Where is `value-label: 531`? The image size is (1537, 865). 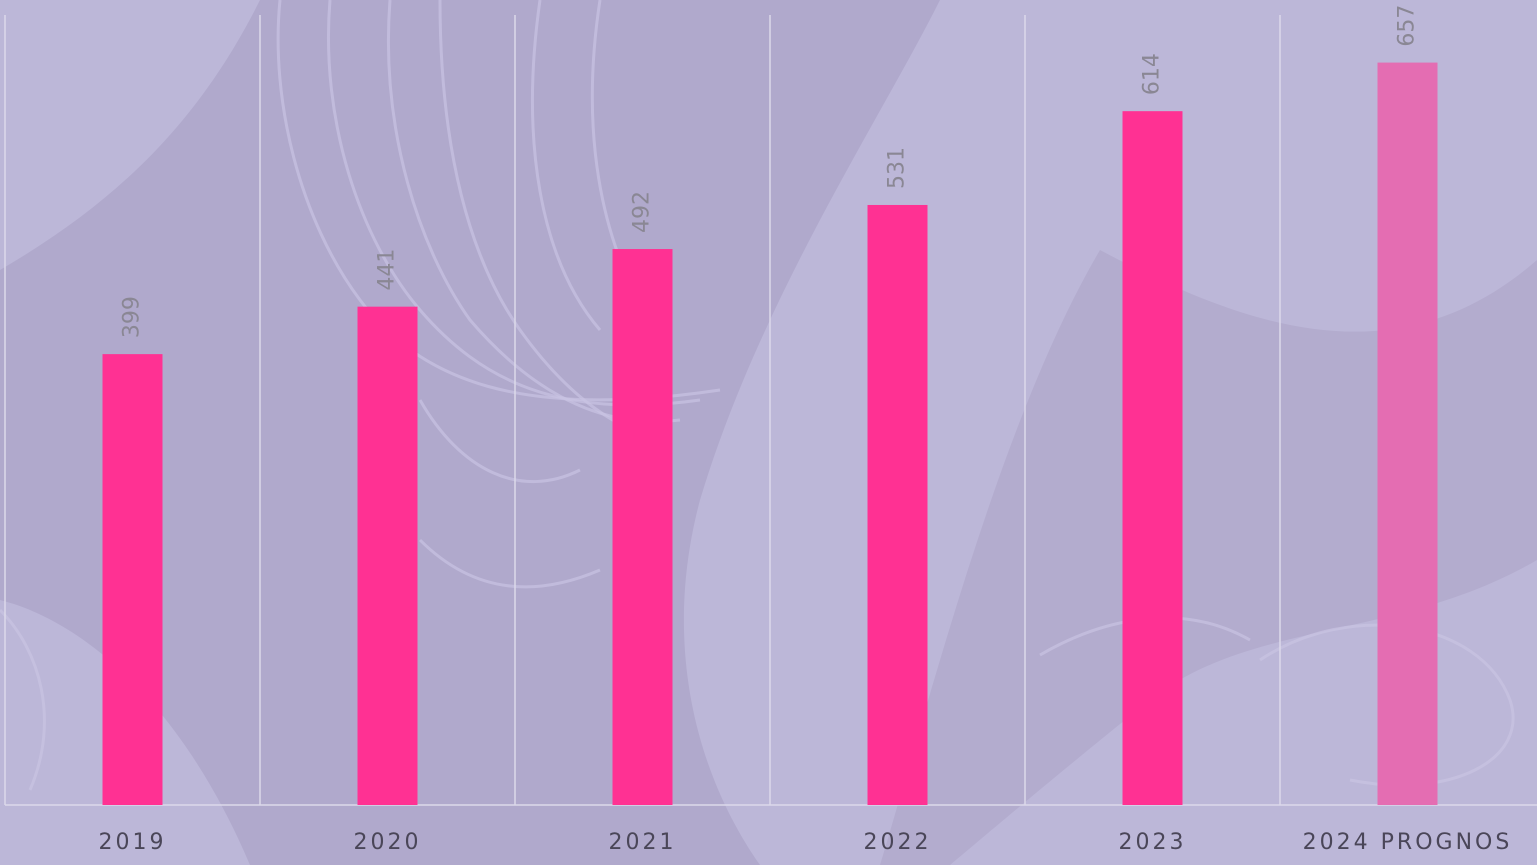 value-label: 531 is located at coordinates (897, 168).